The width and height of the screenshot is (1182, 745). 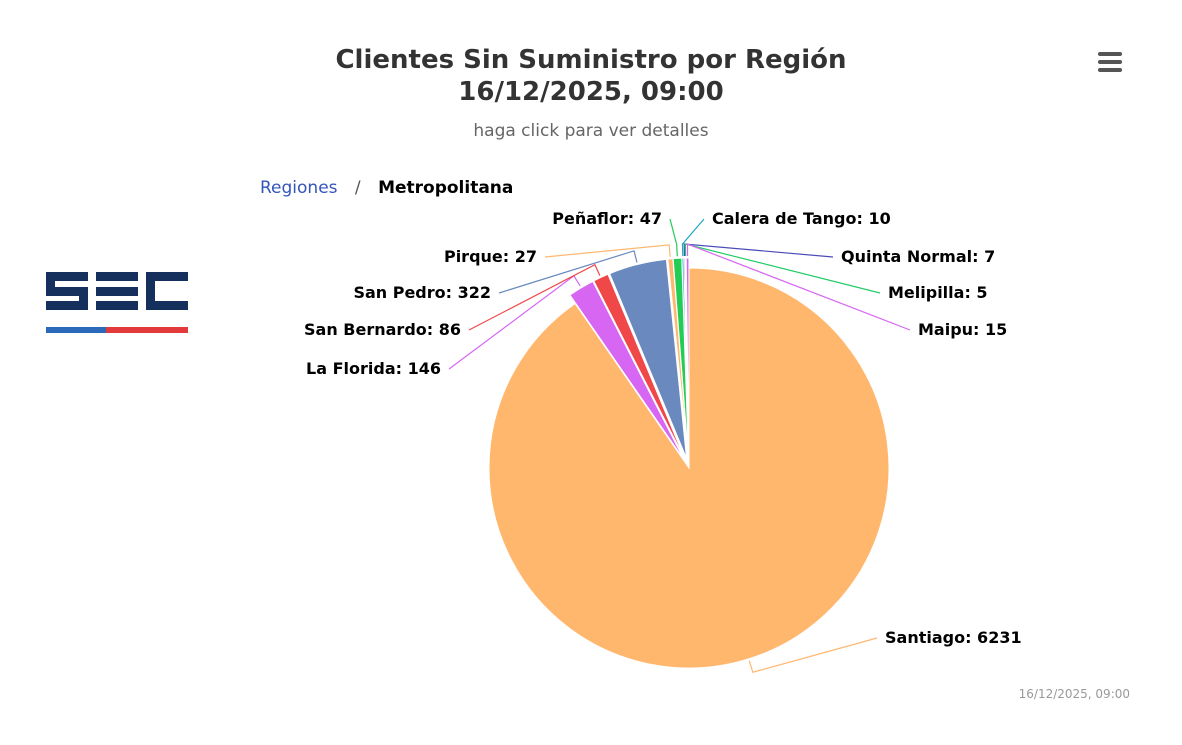 What do you see at coordinates (591, 60) in the screenshot?
I see `chart-title-line1: Clientes Sin Suministro por Región` at bounding box center [591, 60].